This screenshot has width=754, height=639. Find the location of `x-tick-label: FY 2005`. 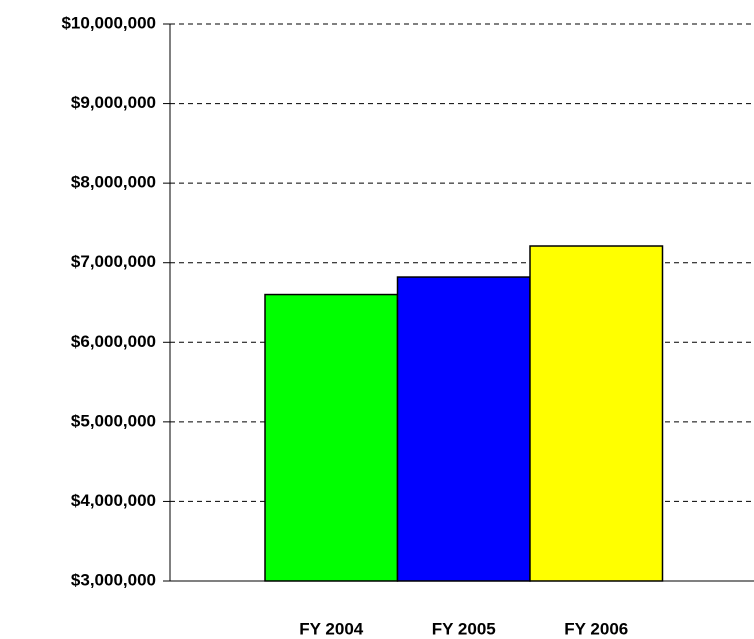

x-tick-label: FY 2005 is located at coordinates (464, 628).